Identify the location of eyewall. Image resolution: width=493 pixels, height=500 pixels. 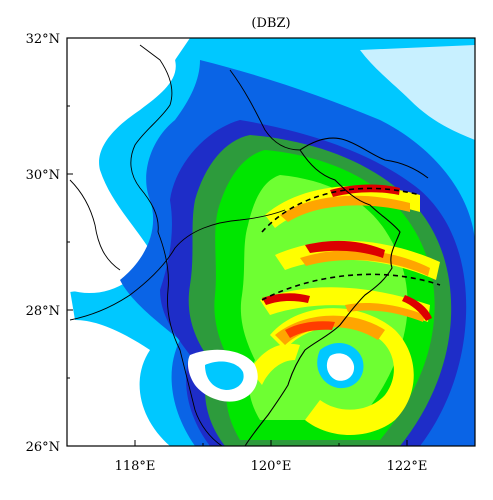
(342, 371).